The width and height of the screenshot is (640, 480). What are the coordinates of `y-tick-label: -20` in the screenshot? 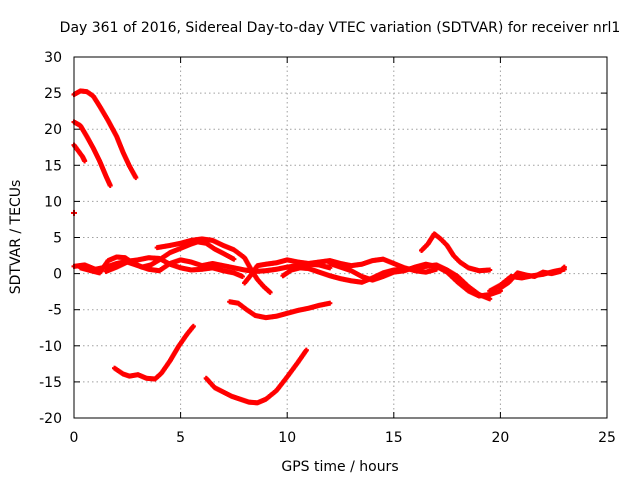 It's located at (50, 419).